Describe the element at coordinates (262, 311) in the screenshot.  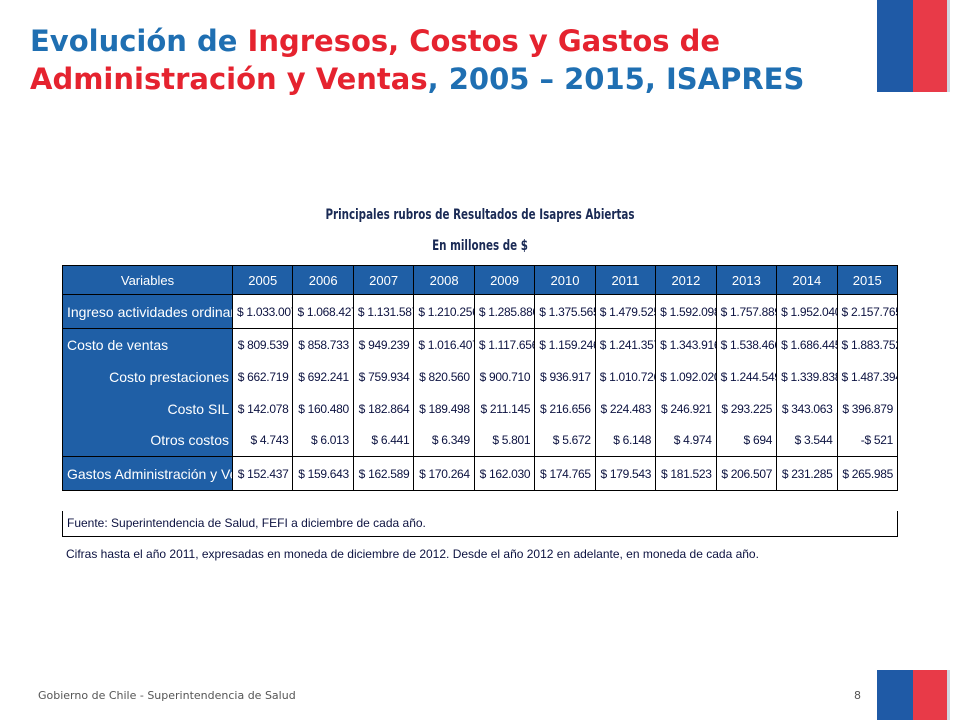
I see `value-cell: $ 1.033.007` at that location.